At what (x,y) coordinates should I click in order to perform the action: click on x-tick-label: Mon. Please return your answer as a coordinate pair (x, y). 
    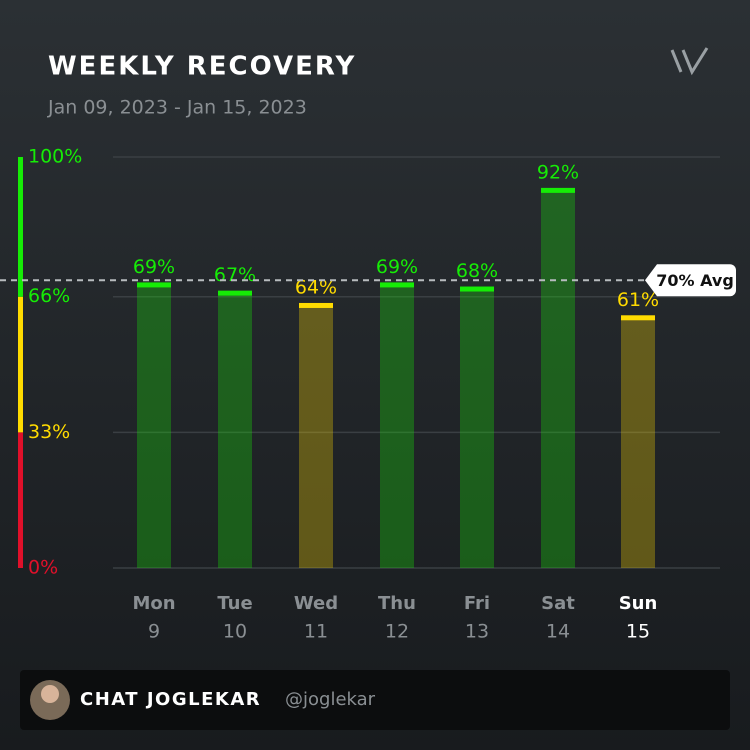
    Looking at the image, I should click on (153, 603).